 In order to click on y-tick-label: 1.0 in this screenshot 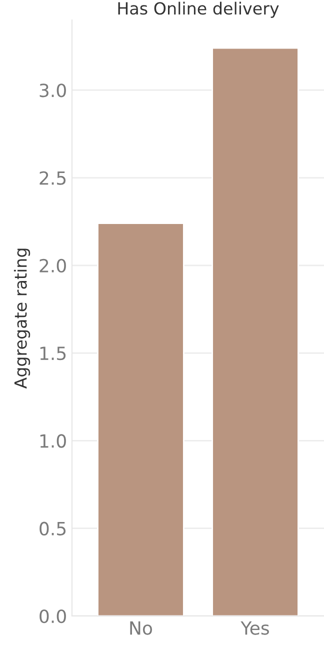, I will do `click(53, 441)`.